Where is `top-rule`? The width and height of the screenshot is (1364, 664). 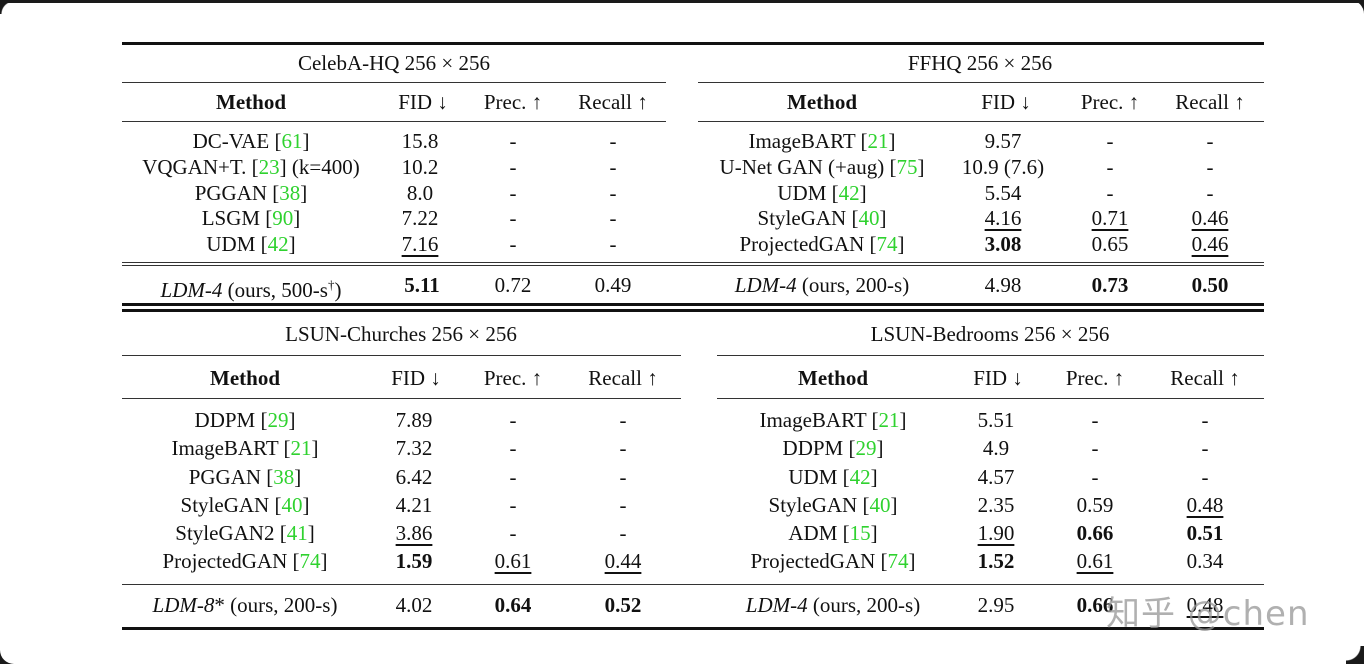 top-rule is located at coordinates (693, 43).